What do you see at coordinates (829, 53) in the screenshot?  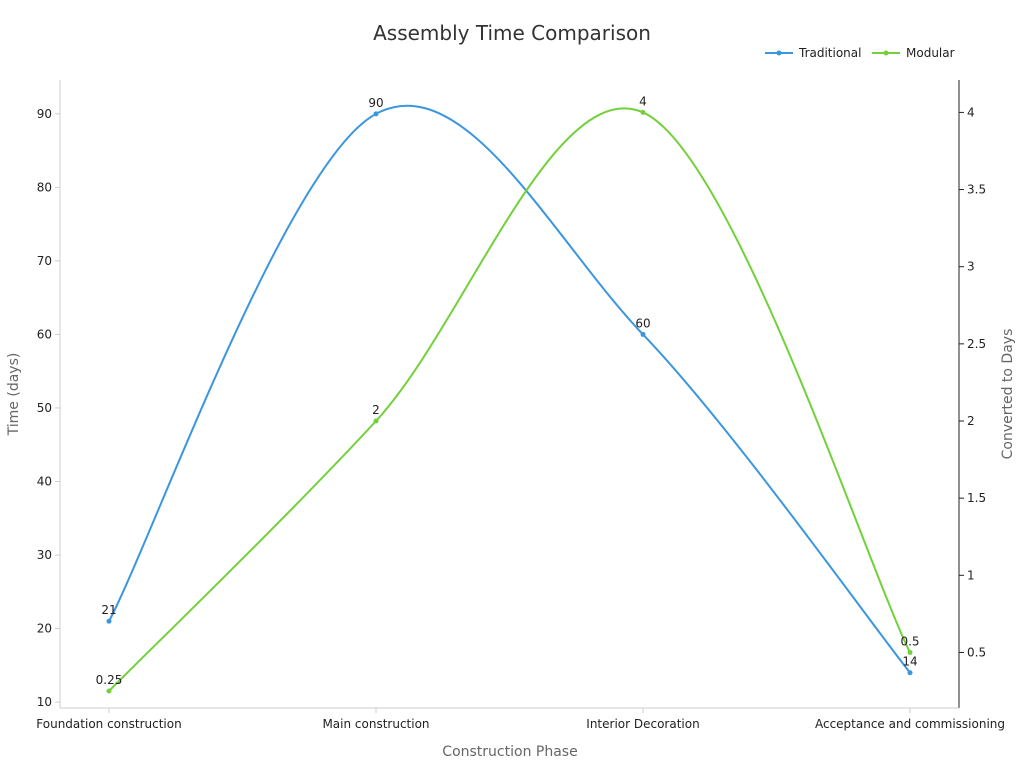 I see `legend-label: Traditional` at bounding box center [829, 53].